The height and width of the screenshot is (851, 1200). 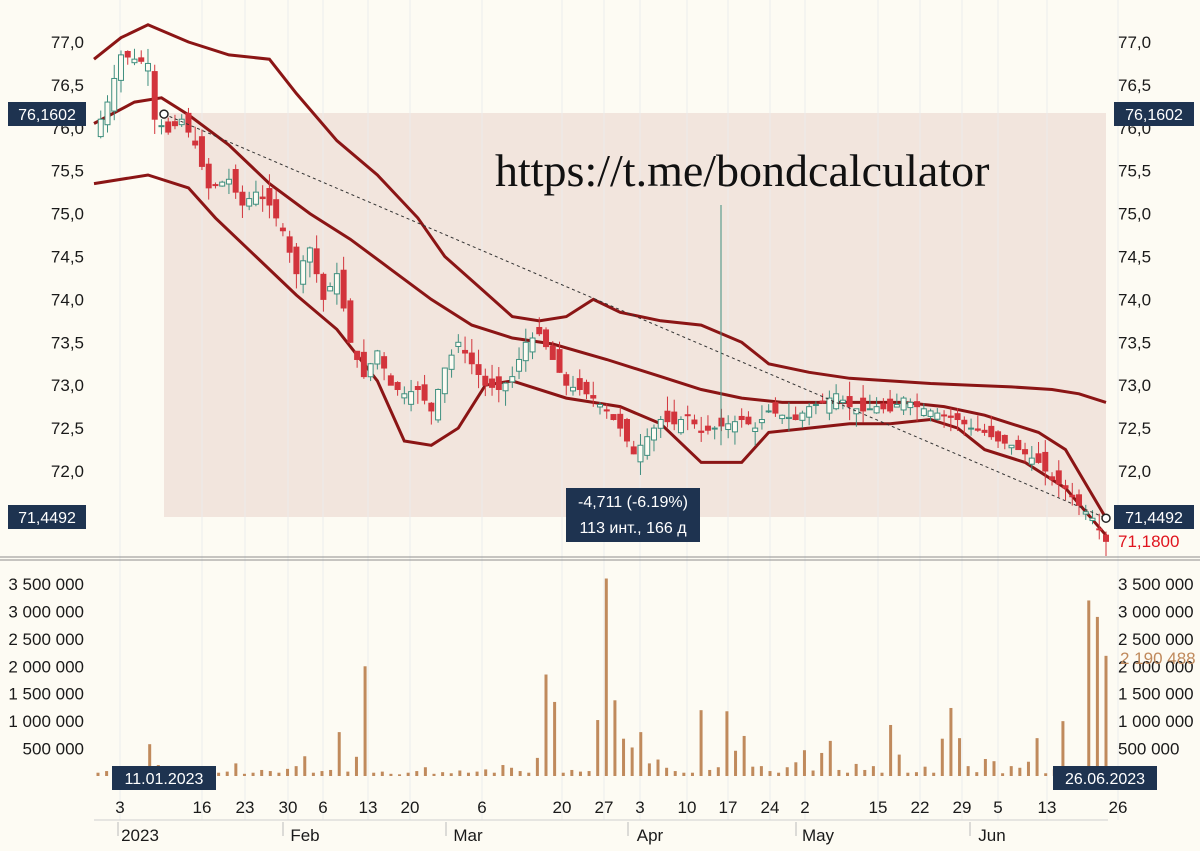 I want to click on trend-start-handle, so click(x=164, y=114).